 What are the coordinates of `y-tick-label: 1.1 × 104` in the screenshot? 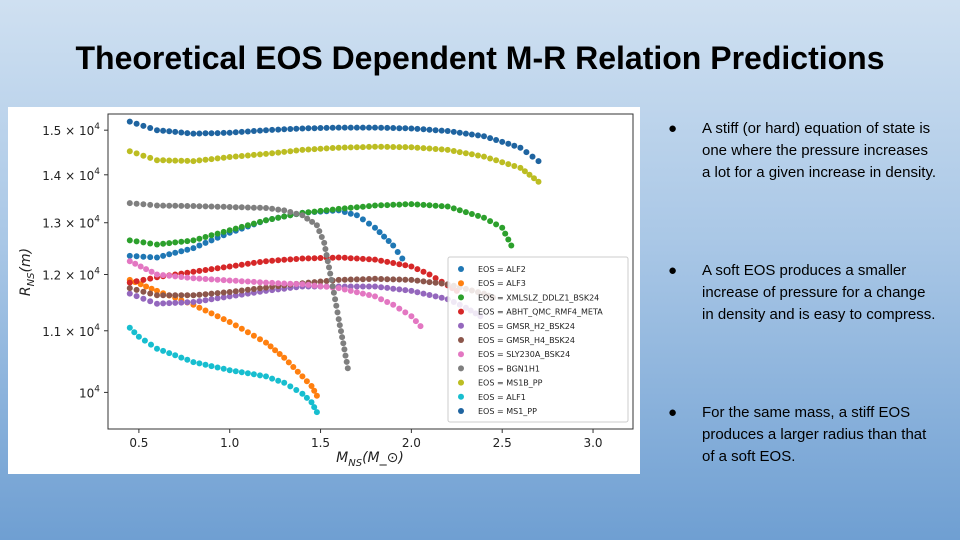 It's located at (71, 331).